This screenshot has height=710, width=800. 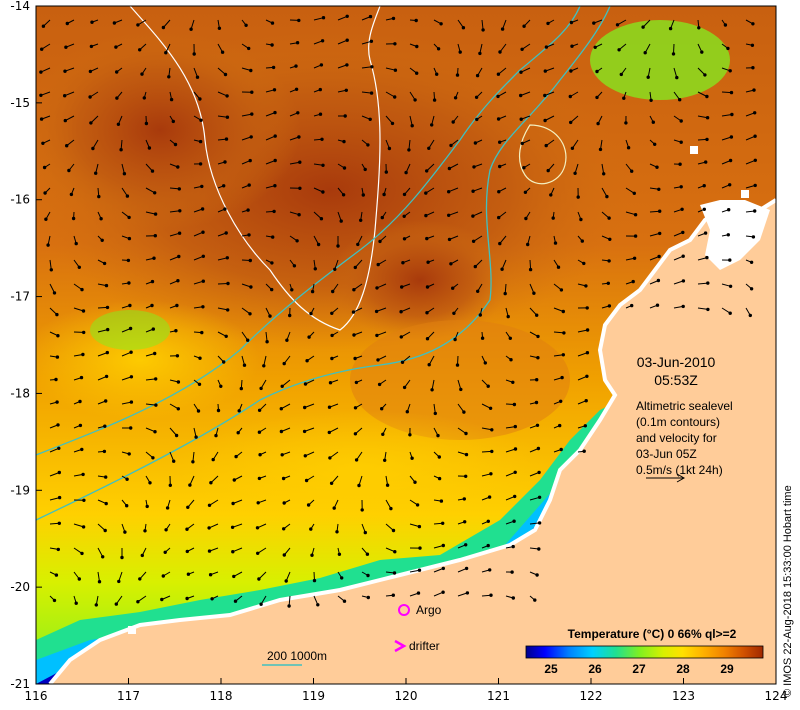 I want to click on x-axis: 116 117 118 119 120 121 122 123 124, so click(x=406, y=690).